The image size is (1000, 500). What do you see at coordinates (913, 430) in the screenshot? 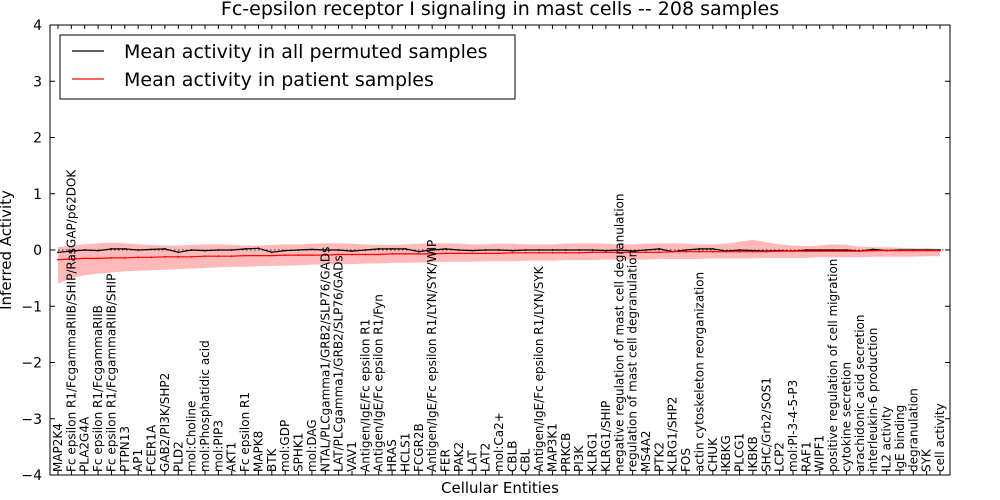
I see `x-category-label: degranulation` at bounding box center [913, 430].